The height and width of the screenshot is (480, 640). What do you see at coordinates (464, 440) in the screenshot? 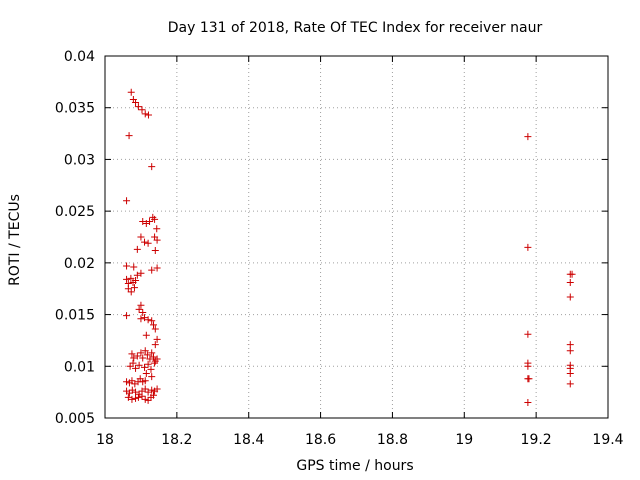
I see `x-tick-label: 19` at bounding box center [464, 440].